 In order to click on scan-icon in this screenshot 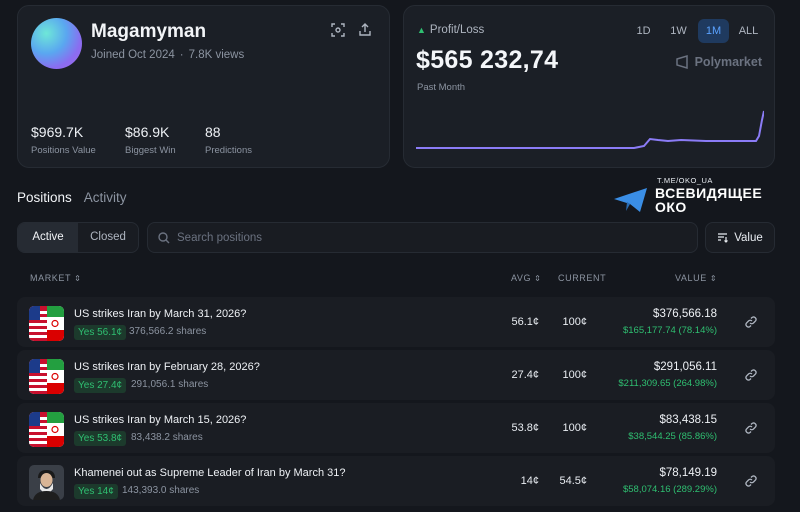, I will do `click(339, 31)`.